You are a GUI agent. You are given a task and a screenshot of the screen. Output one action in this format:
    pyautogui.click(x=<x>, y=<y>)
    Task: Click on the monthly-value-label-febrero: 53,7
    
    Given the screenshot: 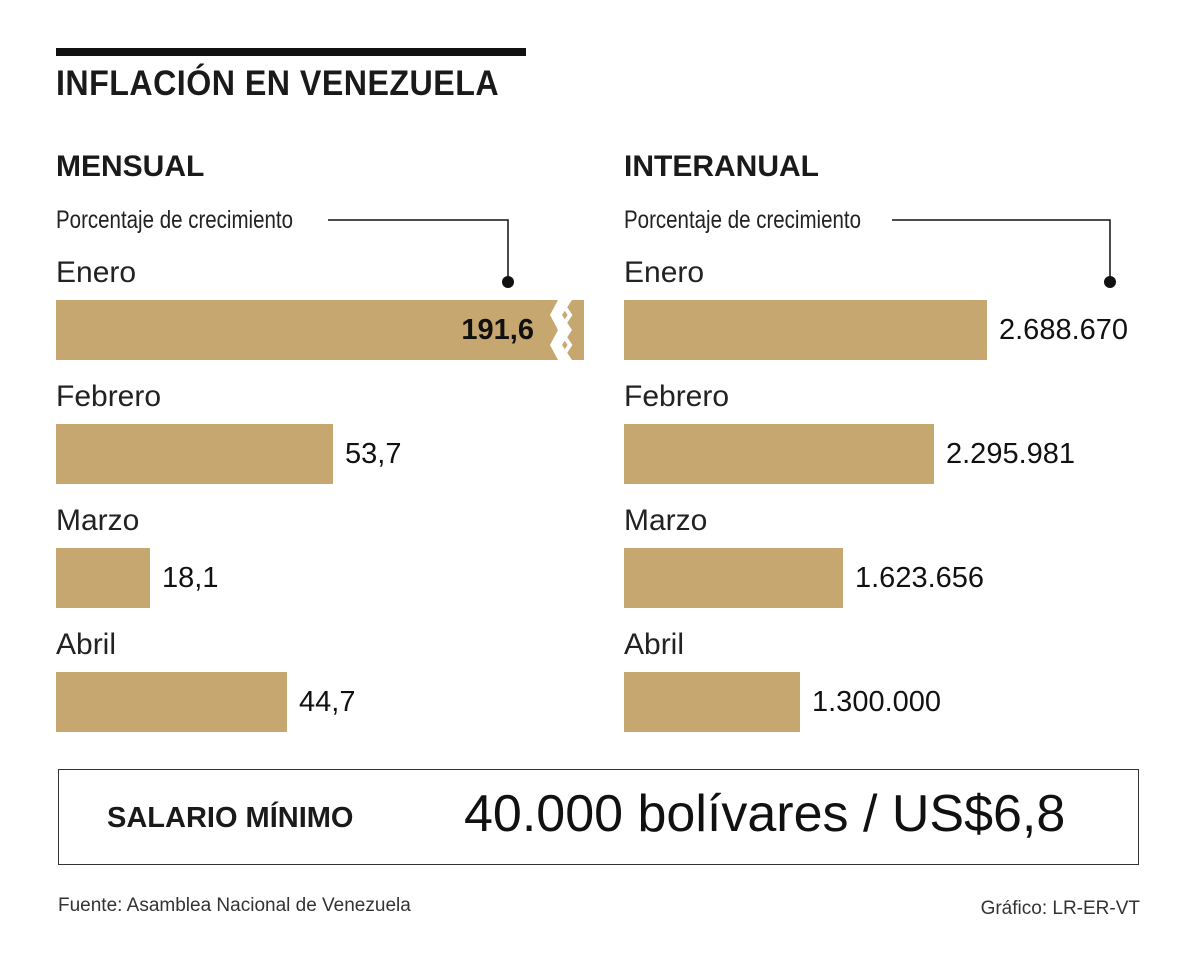 What is the action you would take?
    pyautogui.click(x=373, y=454)
    